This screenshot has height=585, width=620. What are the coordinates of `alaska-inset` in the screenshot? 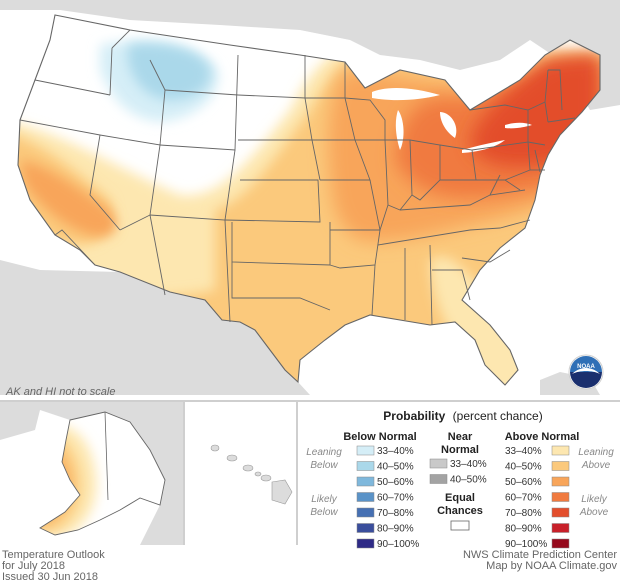 It's located at (91, 473).